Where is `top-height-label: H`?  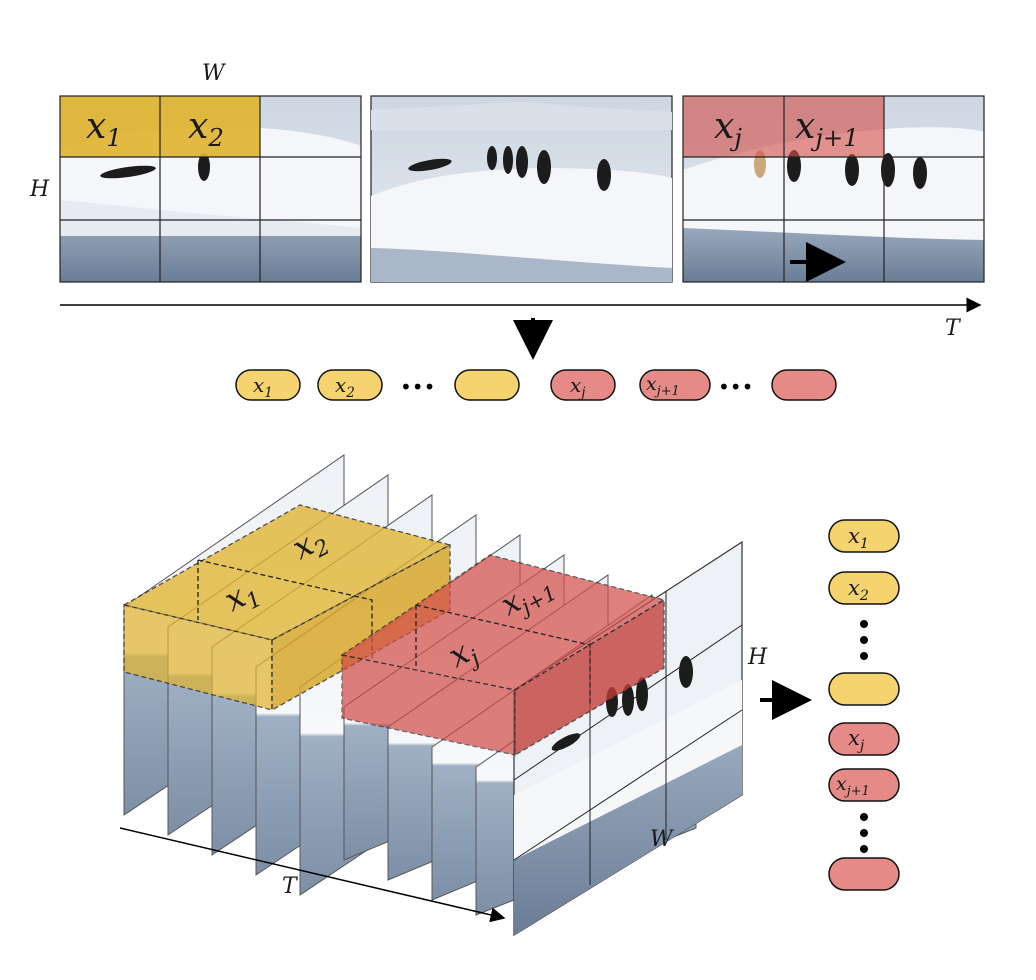 top-height-label: H is located at coordinates (39, 189).